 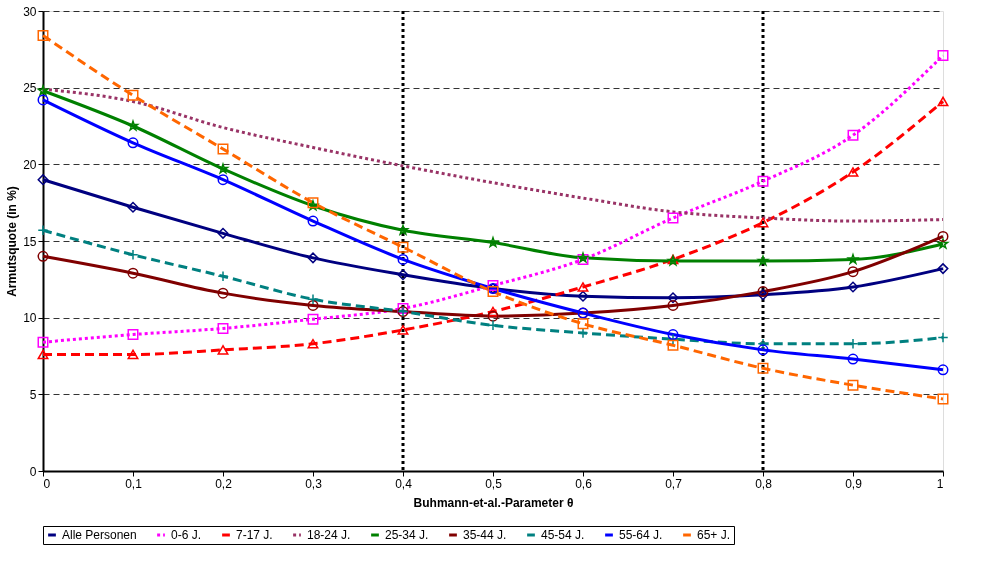 What do you see at coordinates (329, 535) in the screenshot?
I see `legend-label: 18-24 J.` at bounding box center [329, 535].